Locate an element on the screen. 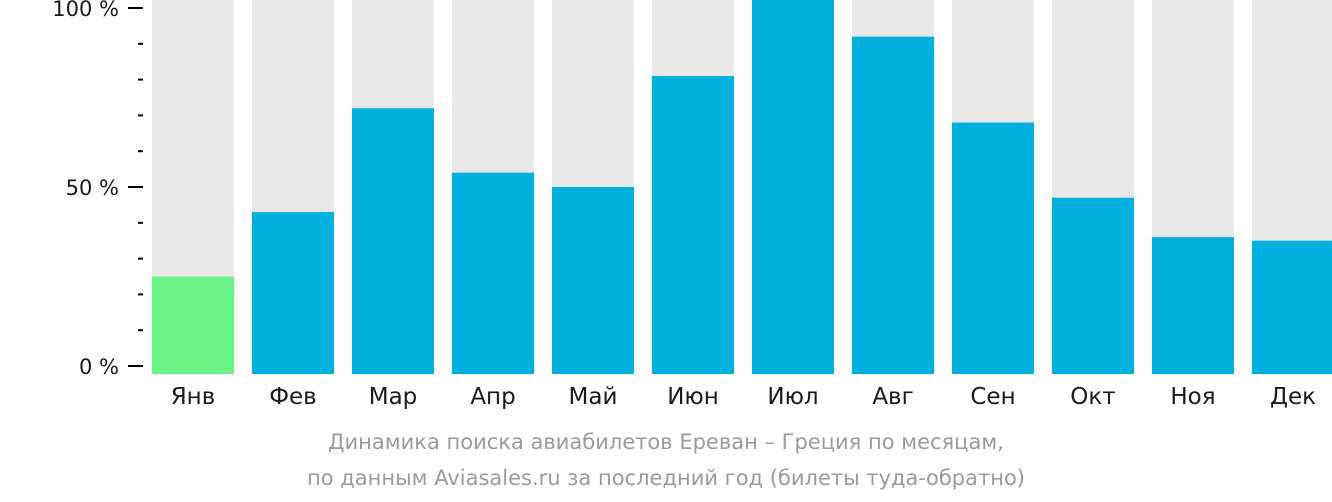  x-tick-label: Июн is located at coordinates (693, 397).